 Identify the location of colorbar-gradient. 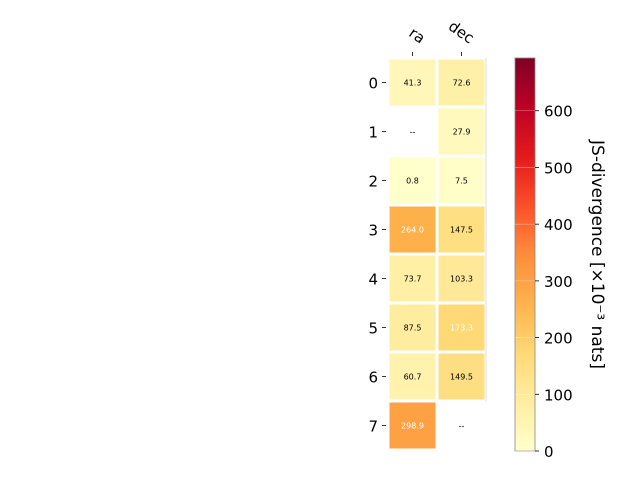
(525, 254).